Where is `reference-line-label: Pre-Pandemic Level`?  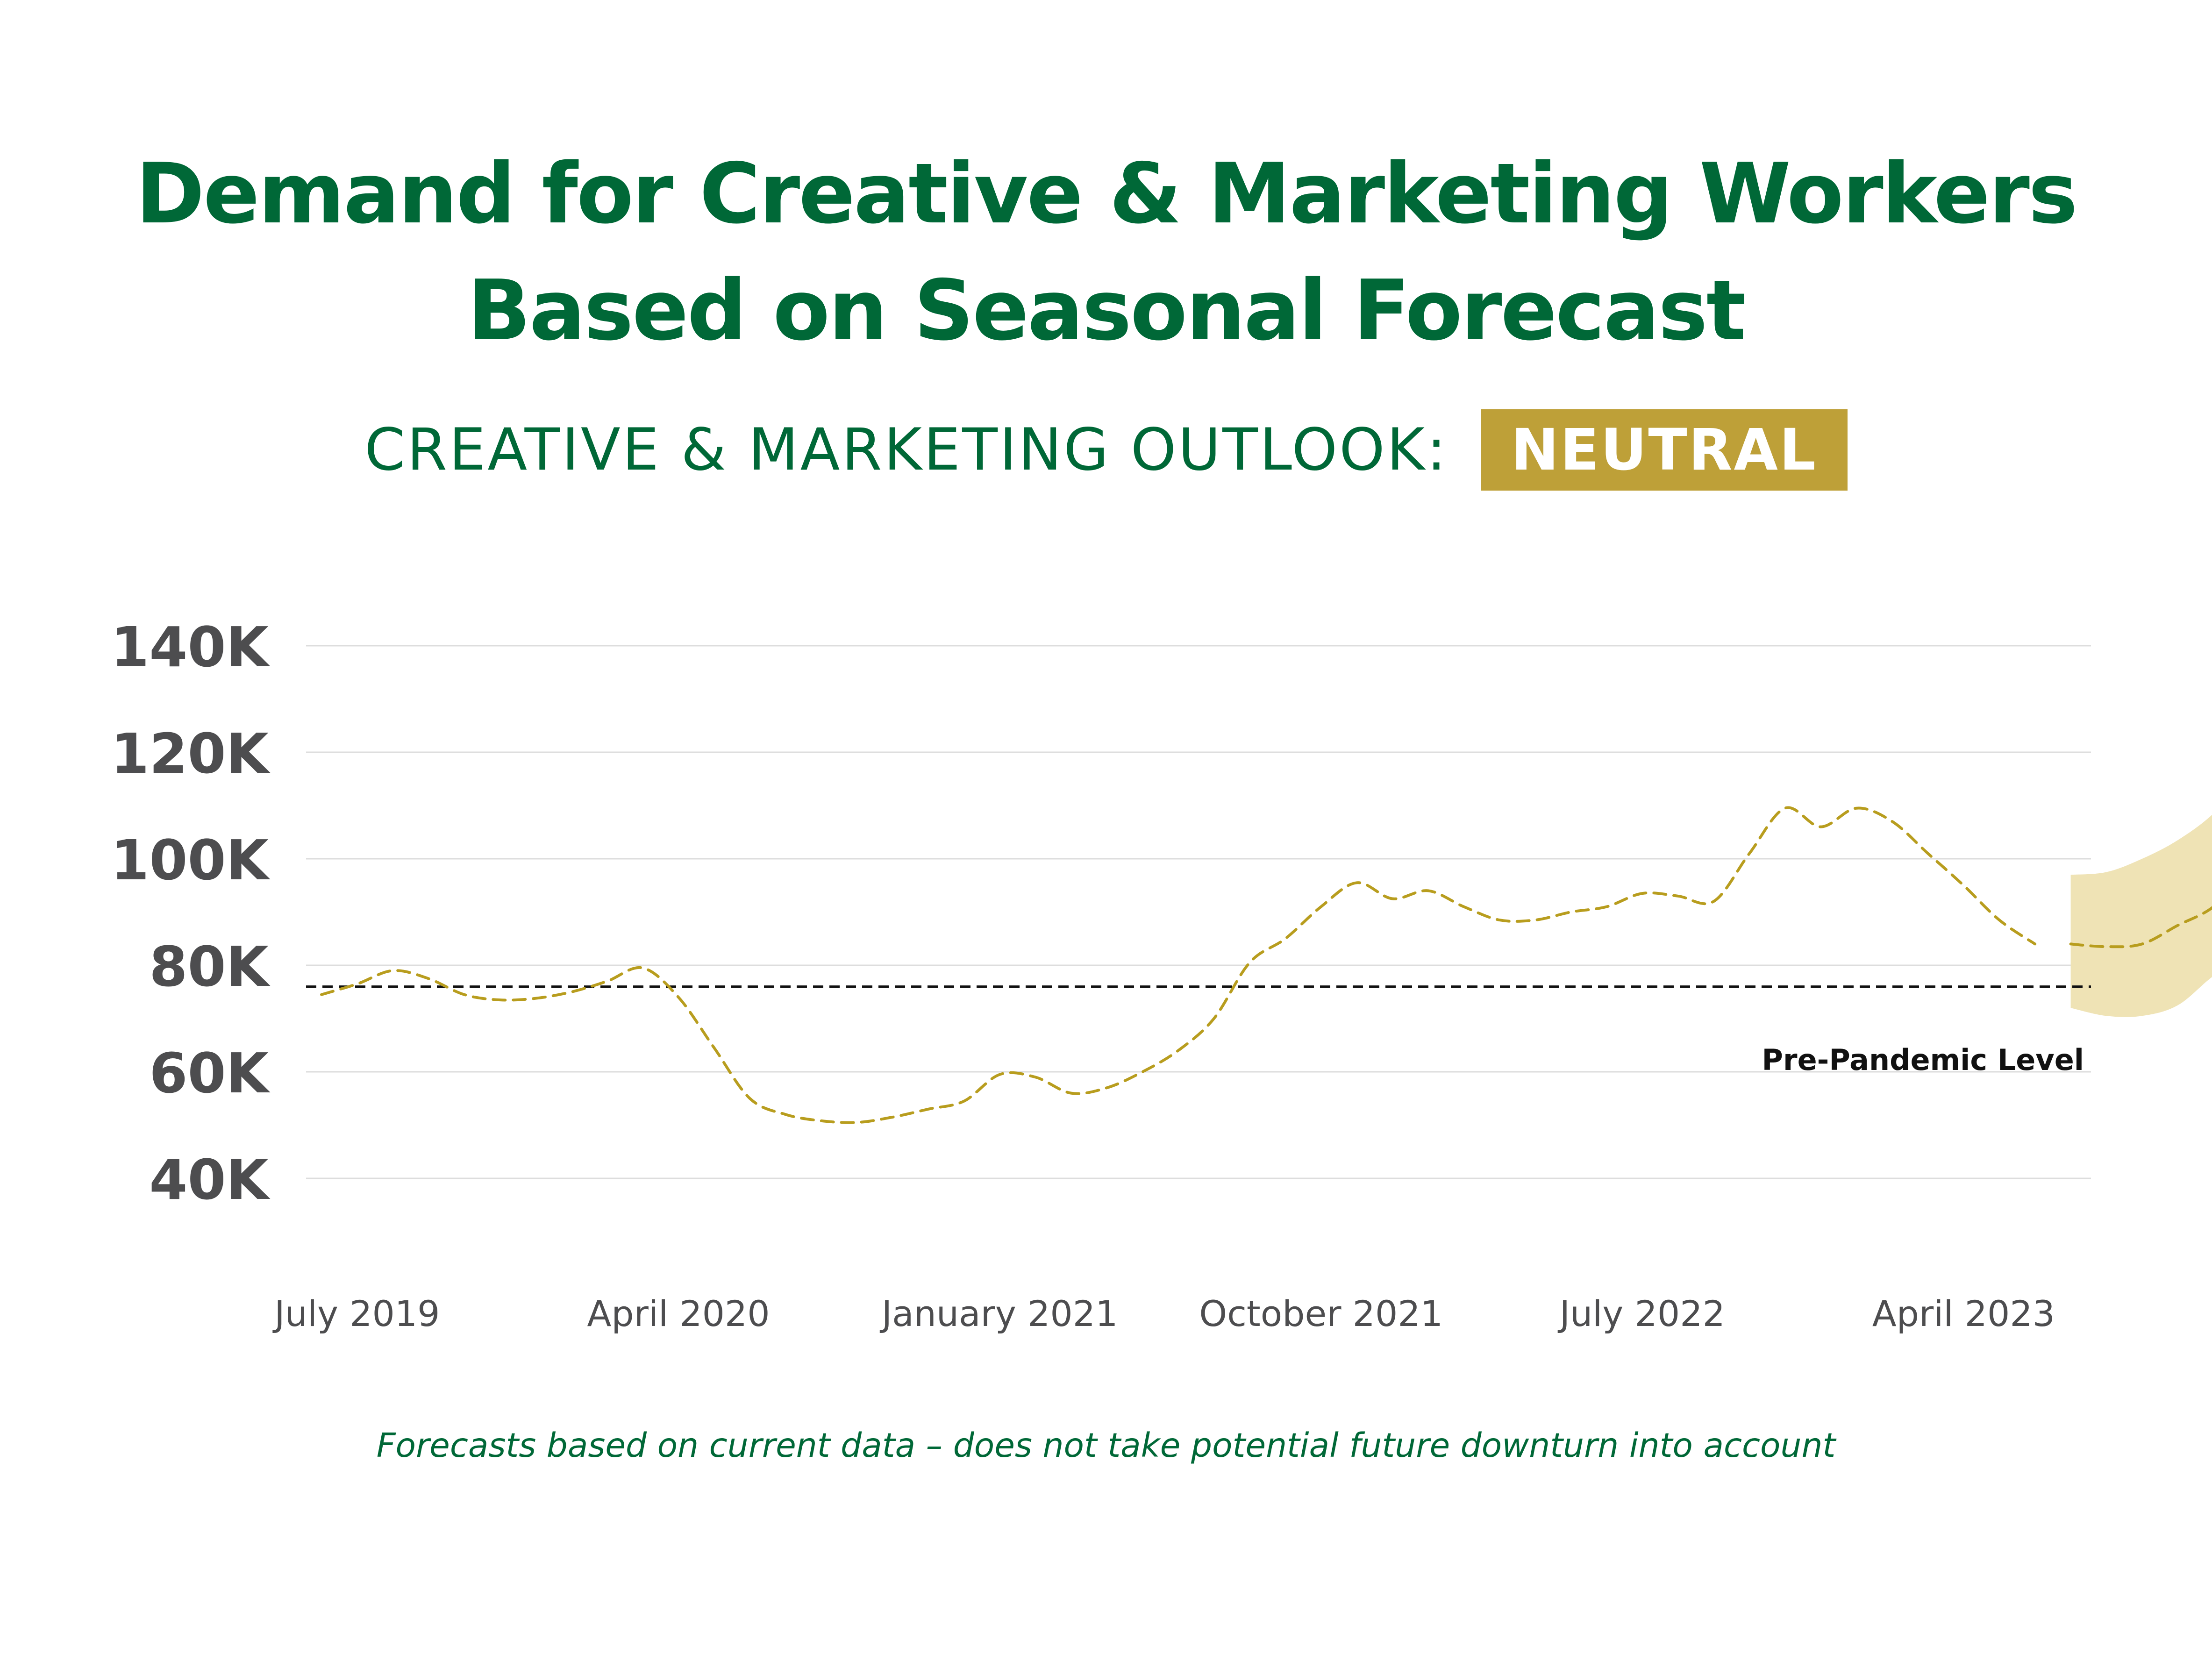 reference-line-label: Pre-Pandemic Level is located at coordinates (1923, 1060).